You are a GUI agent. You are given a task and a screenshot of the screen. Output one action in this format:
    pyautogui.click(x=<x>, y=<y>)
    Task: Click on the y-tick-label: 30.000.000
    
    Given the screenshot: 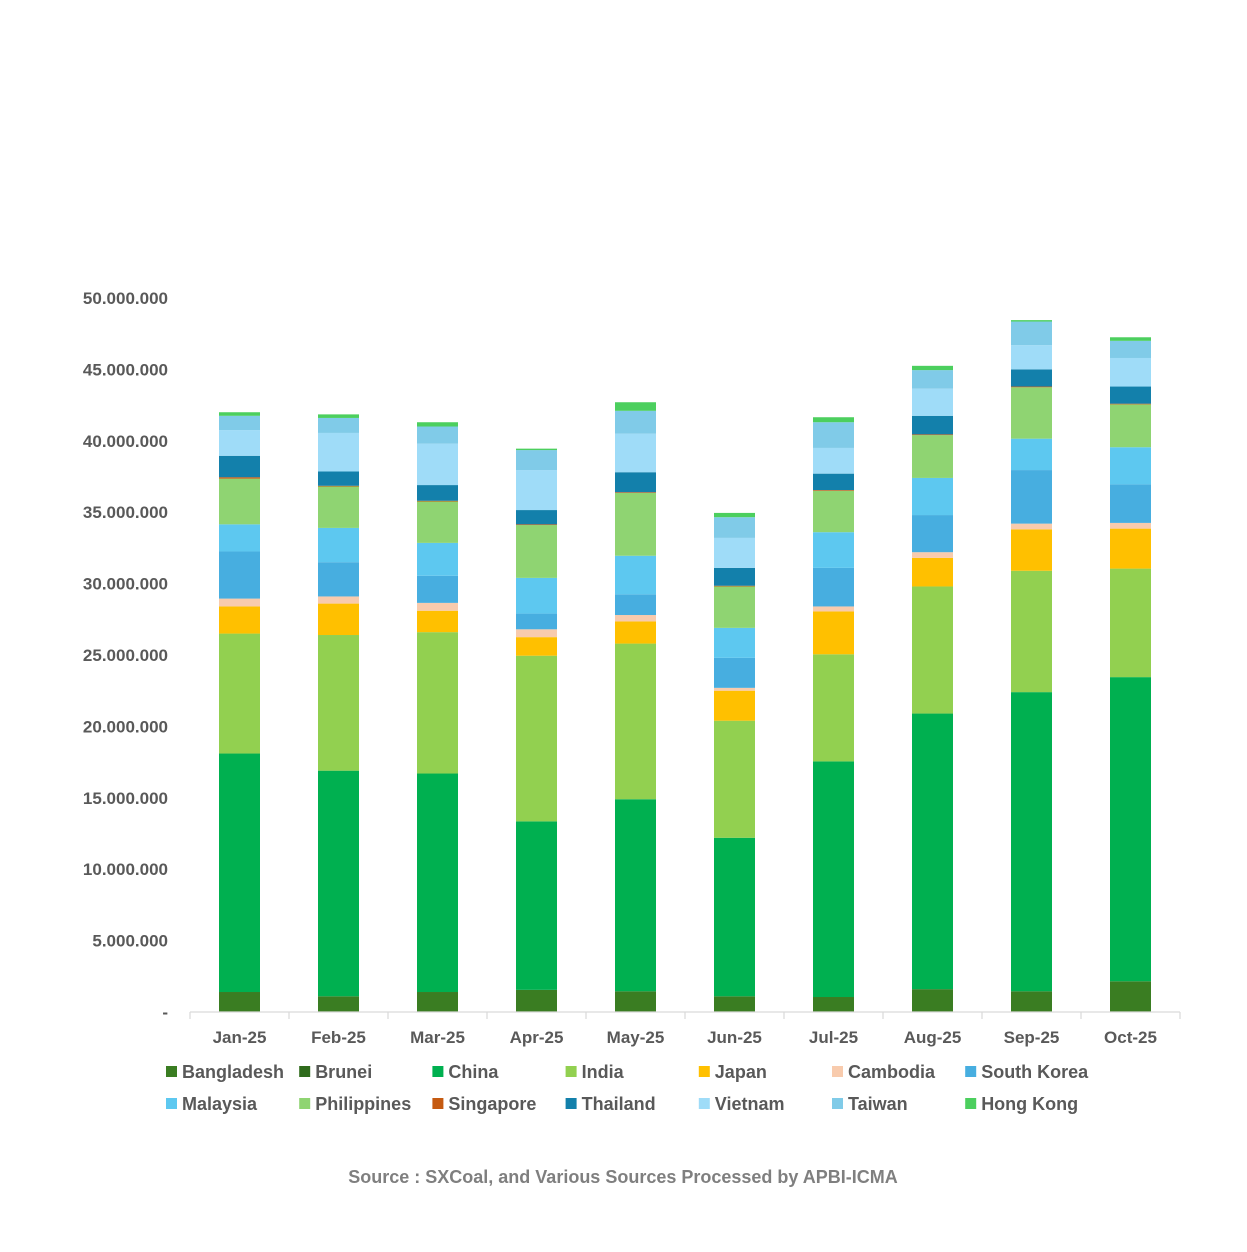 What is the action you would take?
    pyautogui.click(x=125, y=584)
    